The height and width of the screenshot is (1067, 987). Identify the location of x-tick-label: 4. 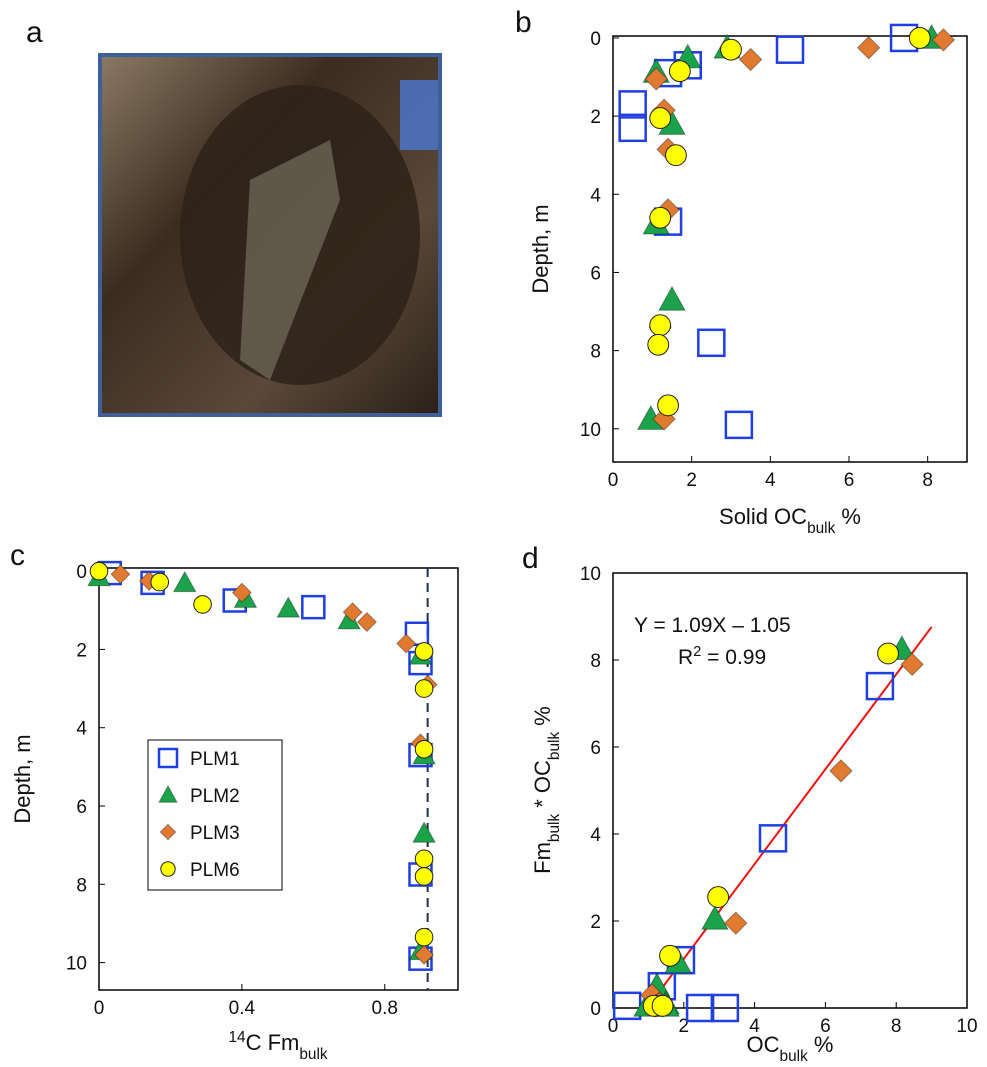
(770, 480).